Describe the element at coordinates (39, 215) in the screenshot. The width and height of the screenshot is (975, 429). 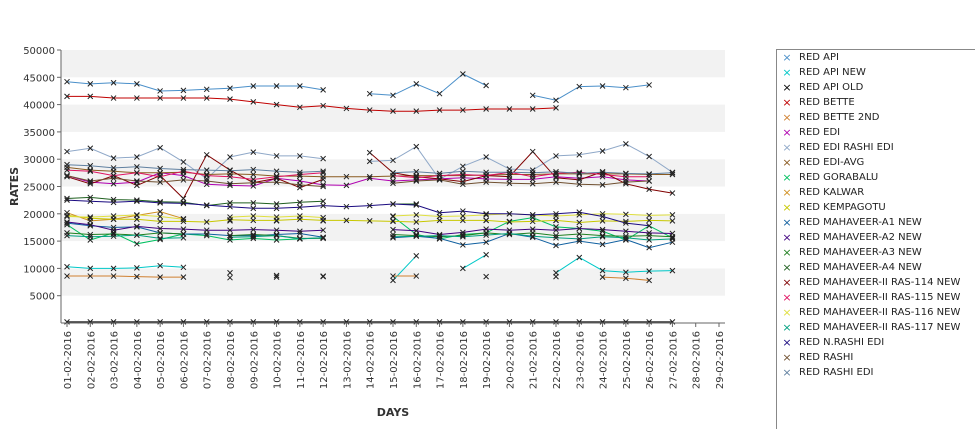
I see `y-tick-label: 20000` at that location.